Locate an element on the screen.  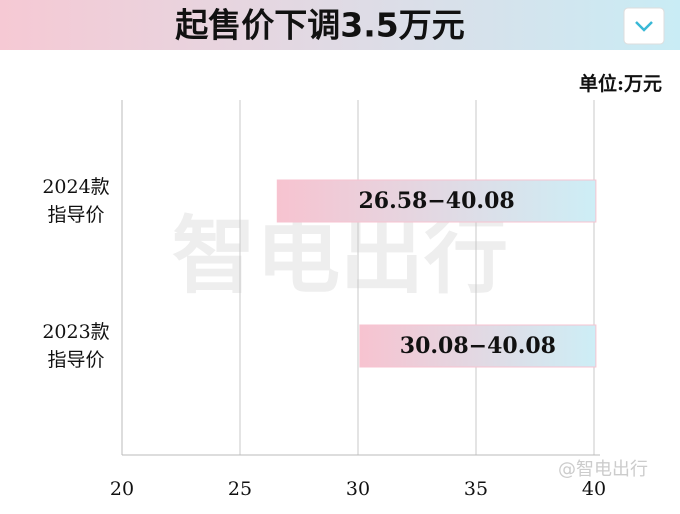
title-band is located at coordinates (340, 25).